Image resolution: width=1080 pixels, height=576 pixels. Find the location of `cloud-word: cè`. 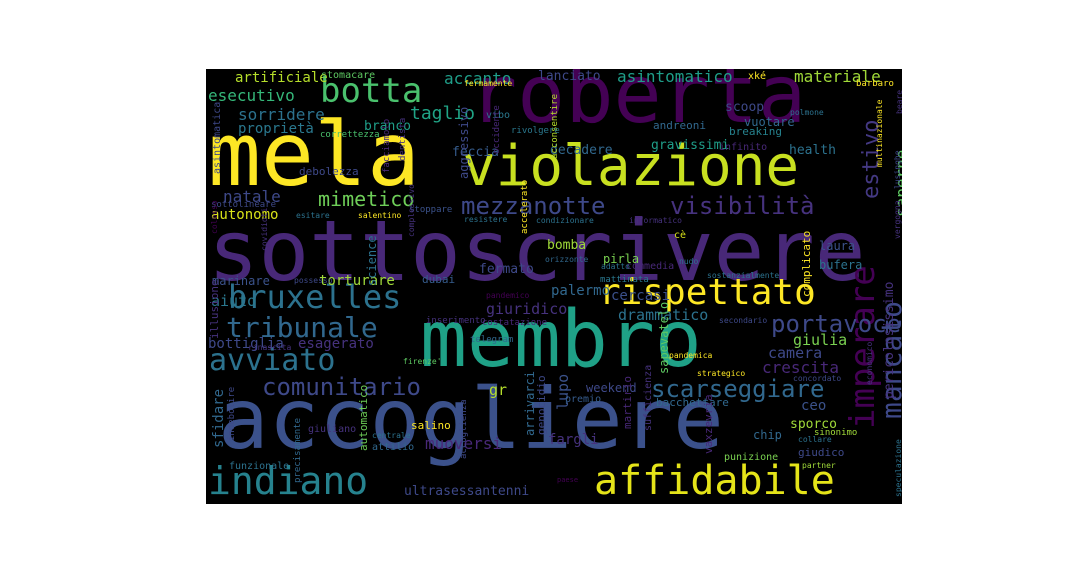

cloud-word: cè is located at coordinates (680, 235).